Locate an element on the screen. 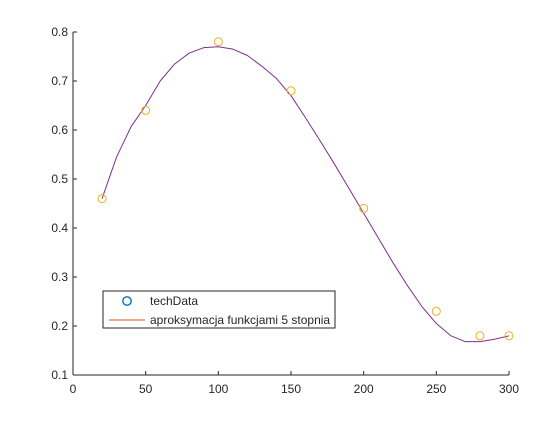 This screenshot has width=560, height=425. x-ticks: 0 50 100 150 200 250 300 is located at coordinates (294, 383).